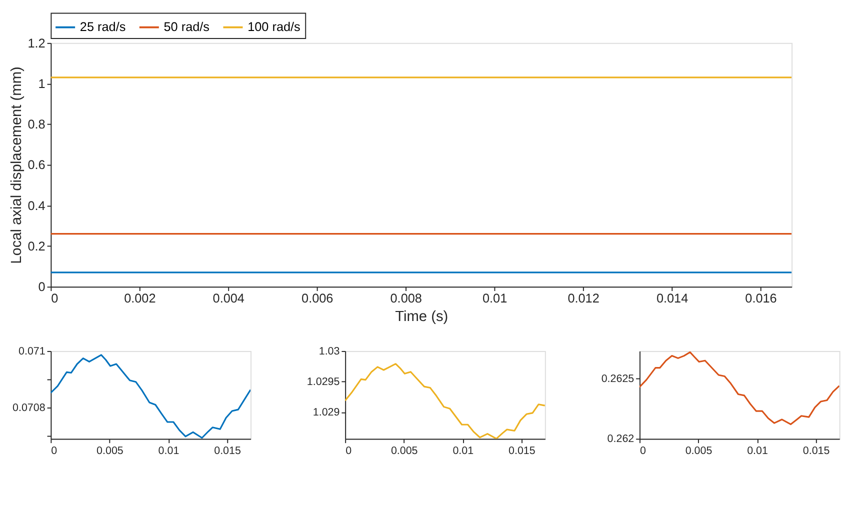 Image resolution: width=852 pixels, height=508 pixels. Describe the element at coordinates (318, 299) in the screenshot. I see `x-tick-label: 0.006` at that location.